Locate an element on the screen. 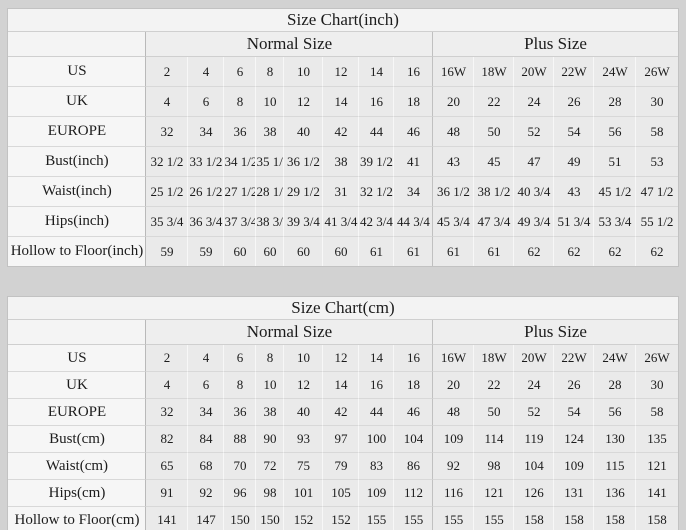 Image resolution: width=686 pixels, height=530 pixels. size-value-cell: 115 is located at coordinates (614, 466).